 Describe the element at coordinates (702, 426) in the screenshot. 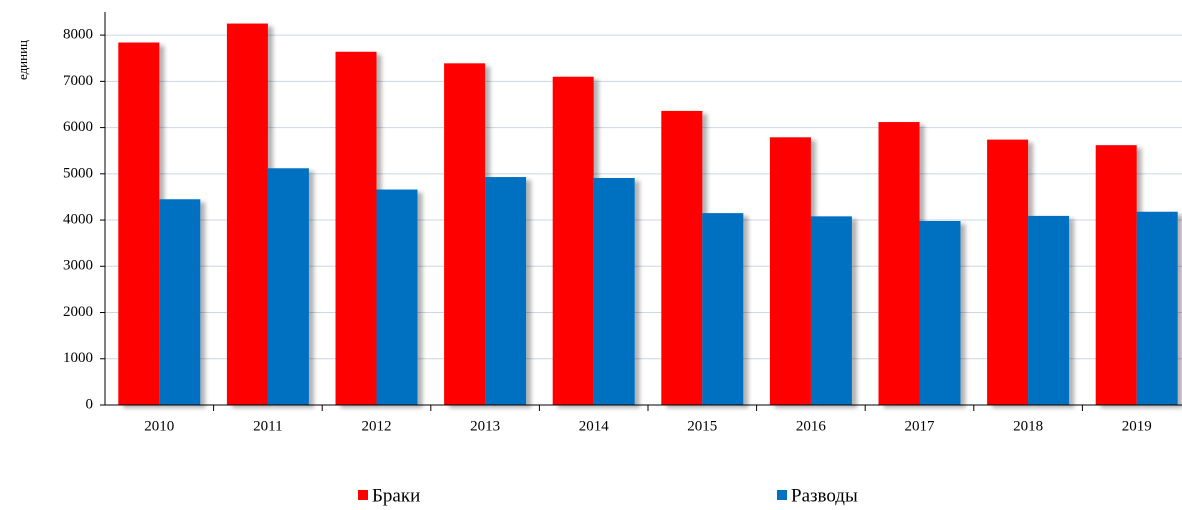

I see `x-tick-label: 2015` at that location.